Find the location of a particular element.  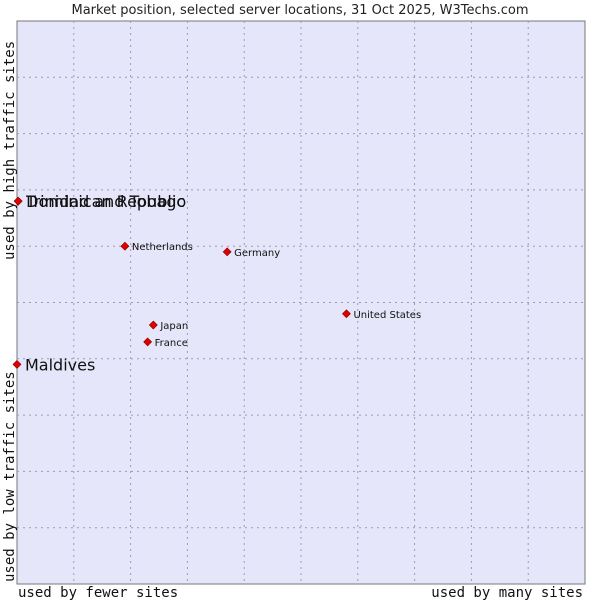

point-marker-france is located at coordinates (148, 342).